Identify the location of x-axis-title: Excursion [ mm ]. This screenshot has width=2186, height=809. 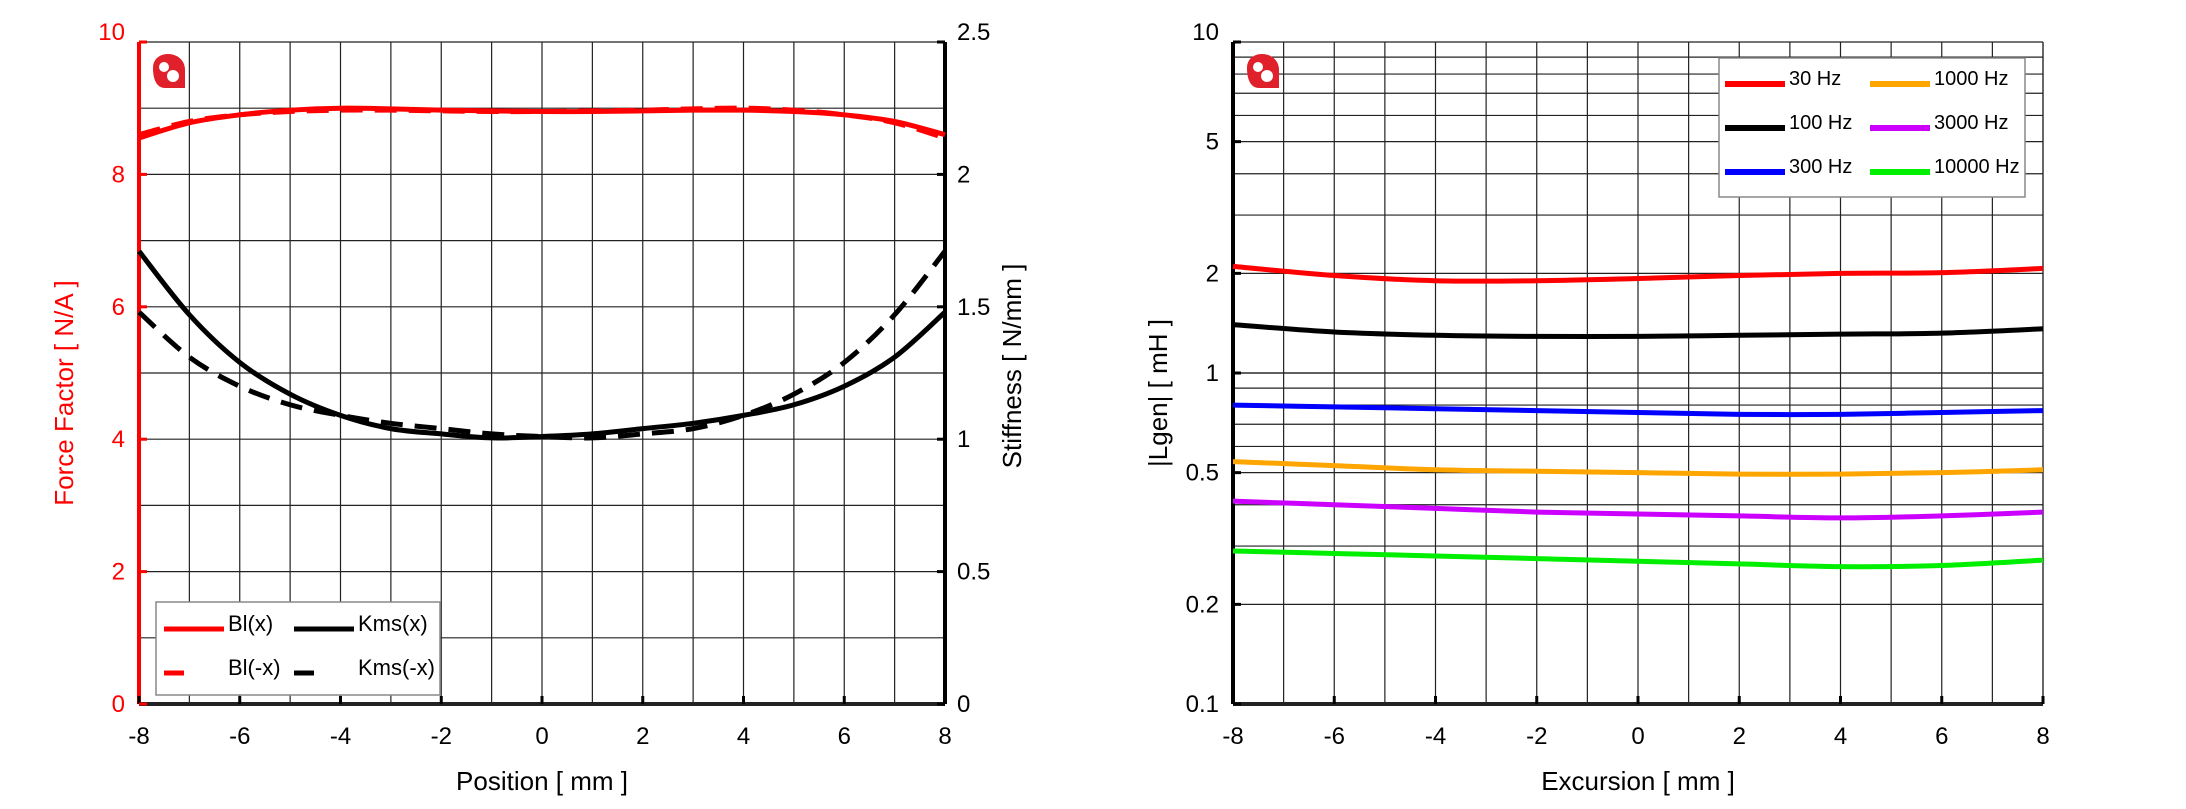
(1638, 781).